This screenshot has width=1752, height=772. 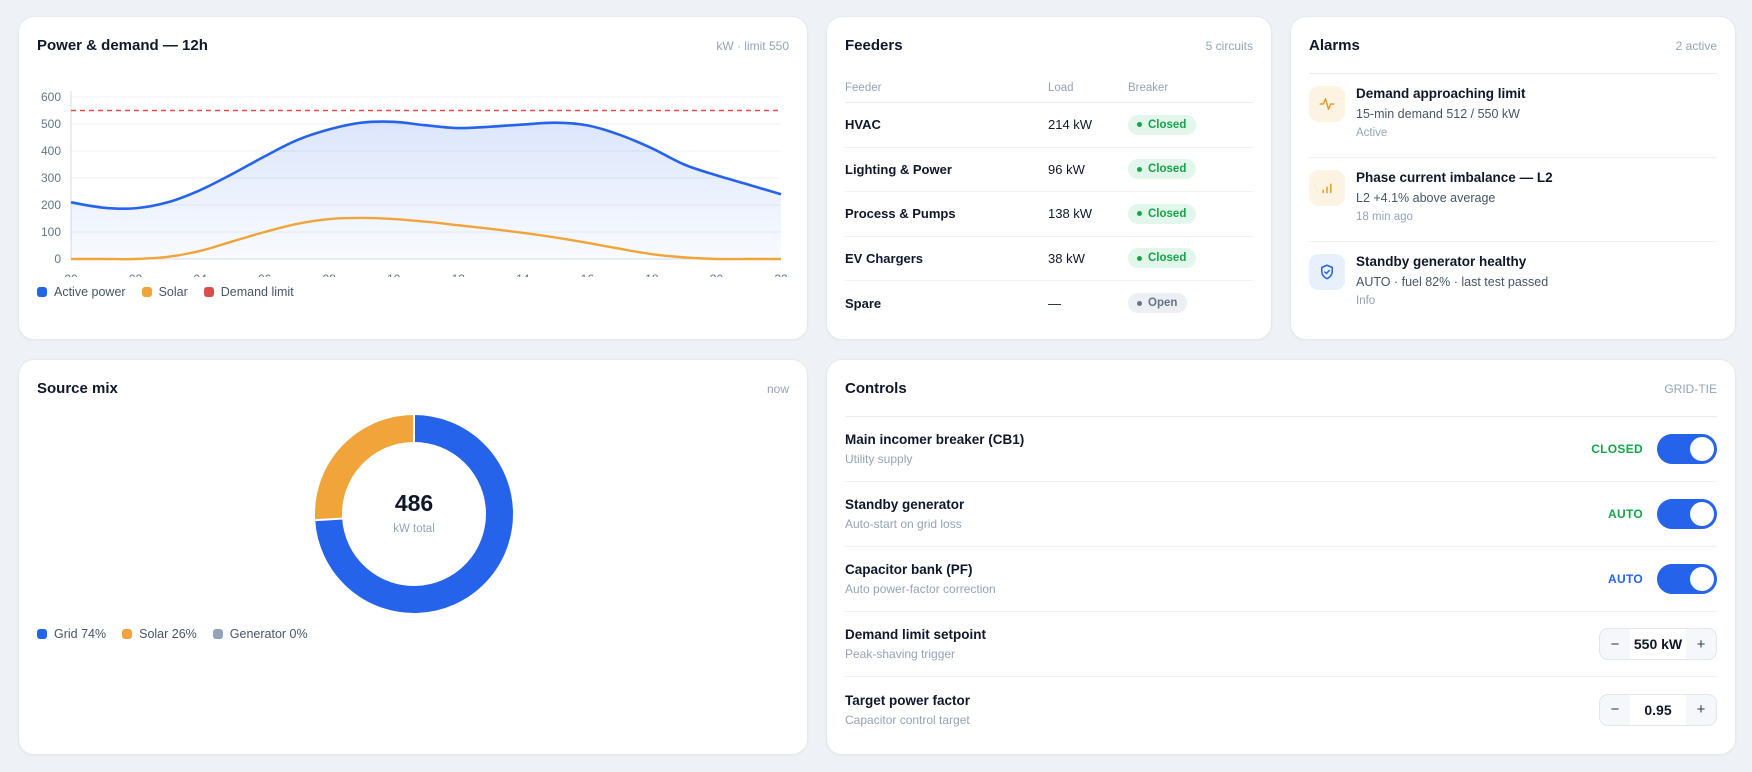 I want to click on control-sublabel: Auto-start on grid loss, so click(x=903, y=524).